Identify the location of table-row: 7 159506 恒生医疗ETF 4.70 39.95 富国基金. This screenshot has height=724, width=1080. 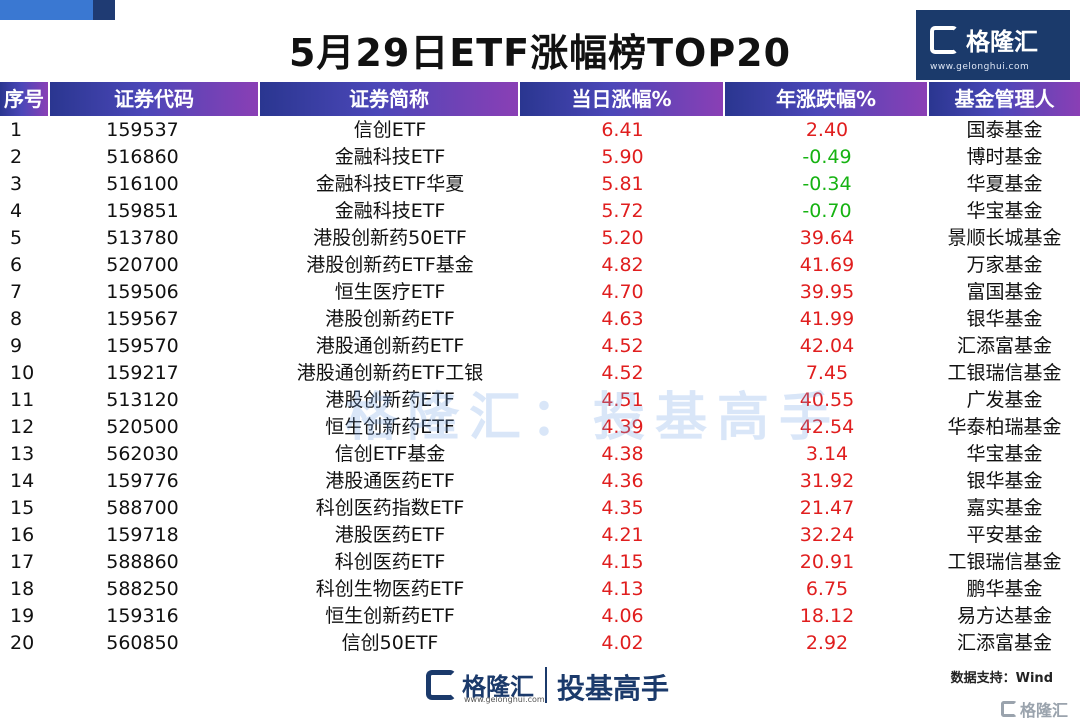
(540, 292).